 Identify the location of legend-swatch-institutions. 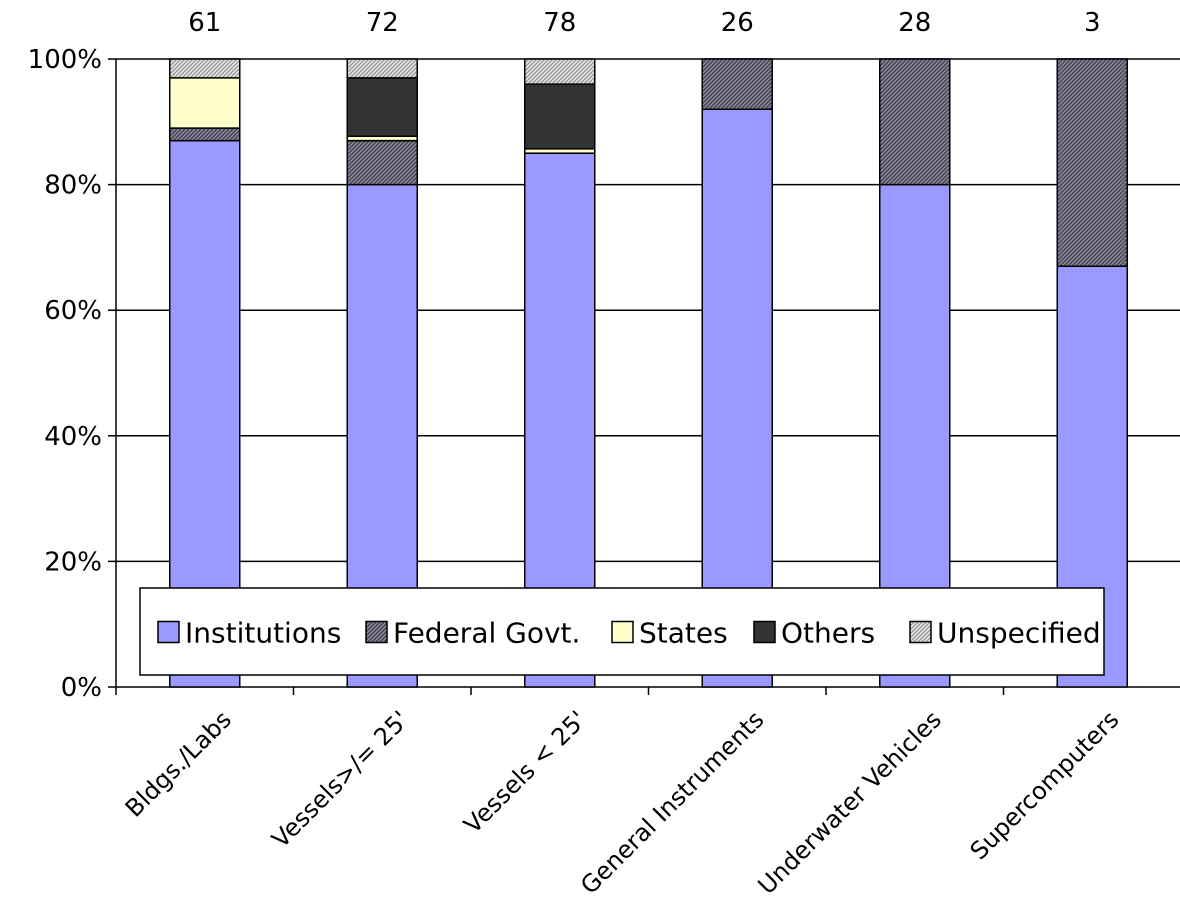
(168, 632).